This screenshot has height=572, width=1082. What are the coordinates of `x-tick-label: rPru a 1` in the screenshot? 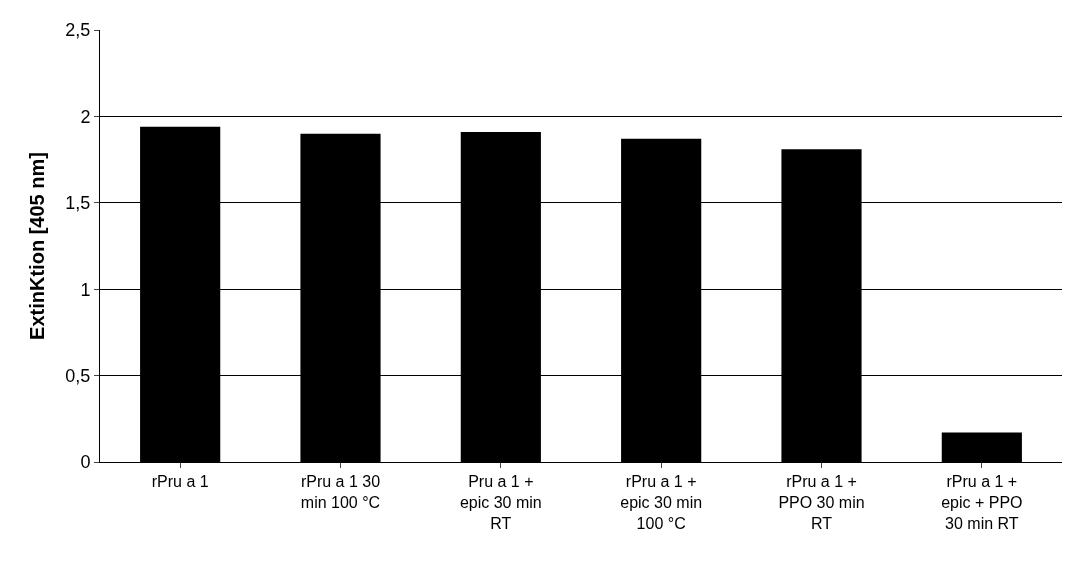 It's located at (180, 482).